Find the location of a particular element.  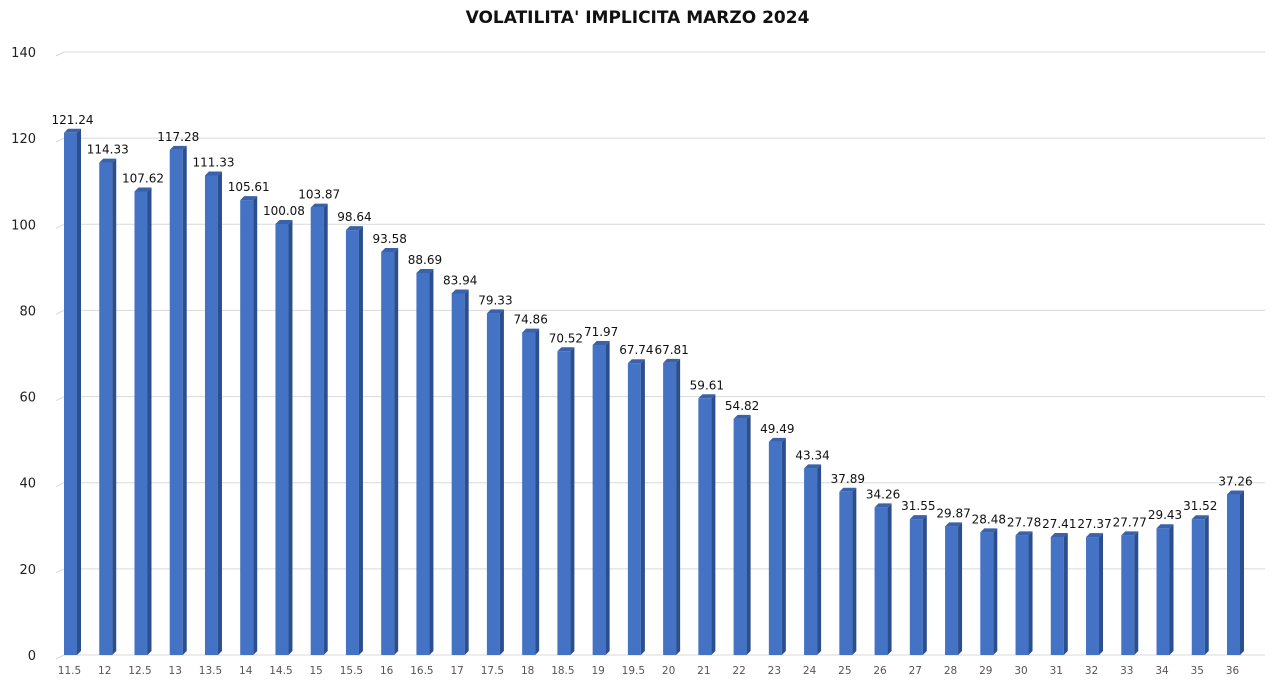

y-tick-label: 80 is located at coordinates (27, 311).